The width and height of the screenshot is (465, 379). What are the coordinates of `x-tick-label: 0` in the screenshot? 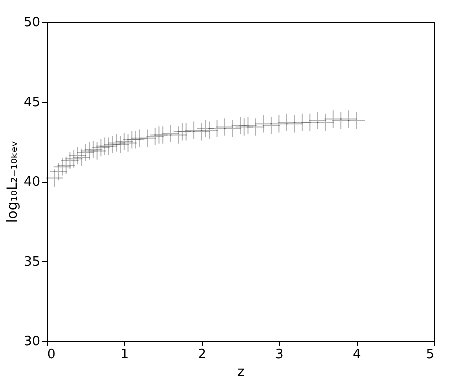 It's located at (52, 355).